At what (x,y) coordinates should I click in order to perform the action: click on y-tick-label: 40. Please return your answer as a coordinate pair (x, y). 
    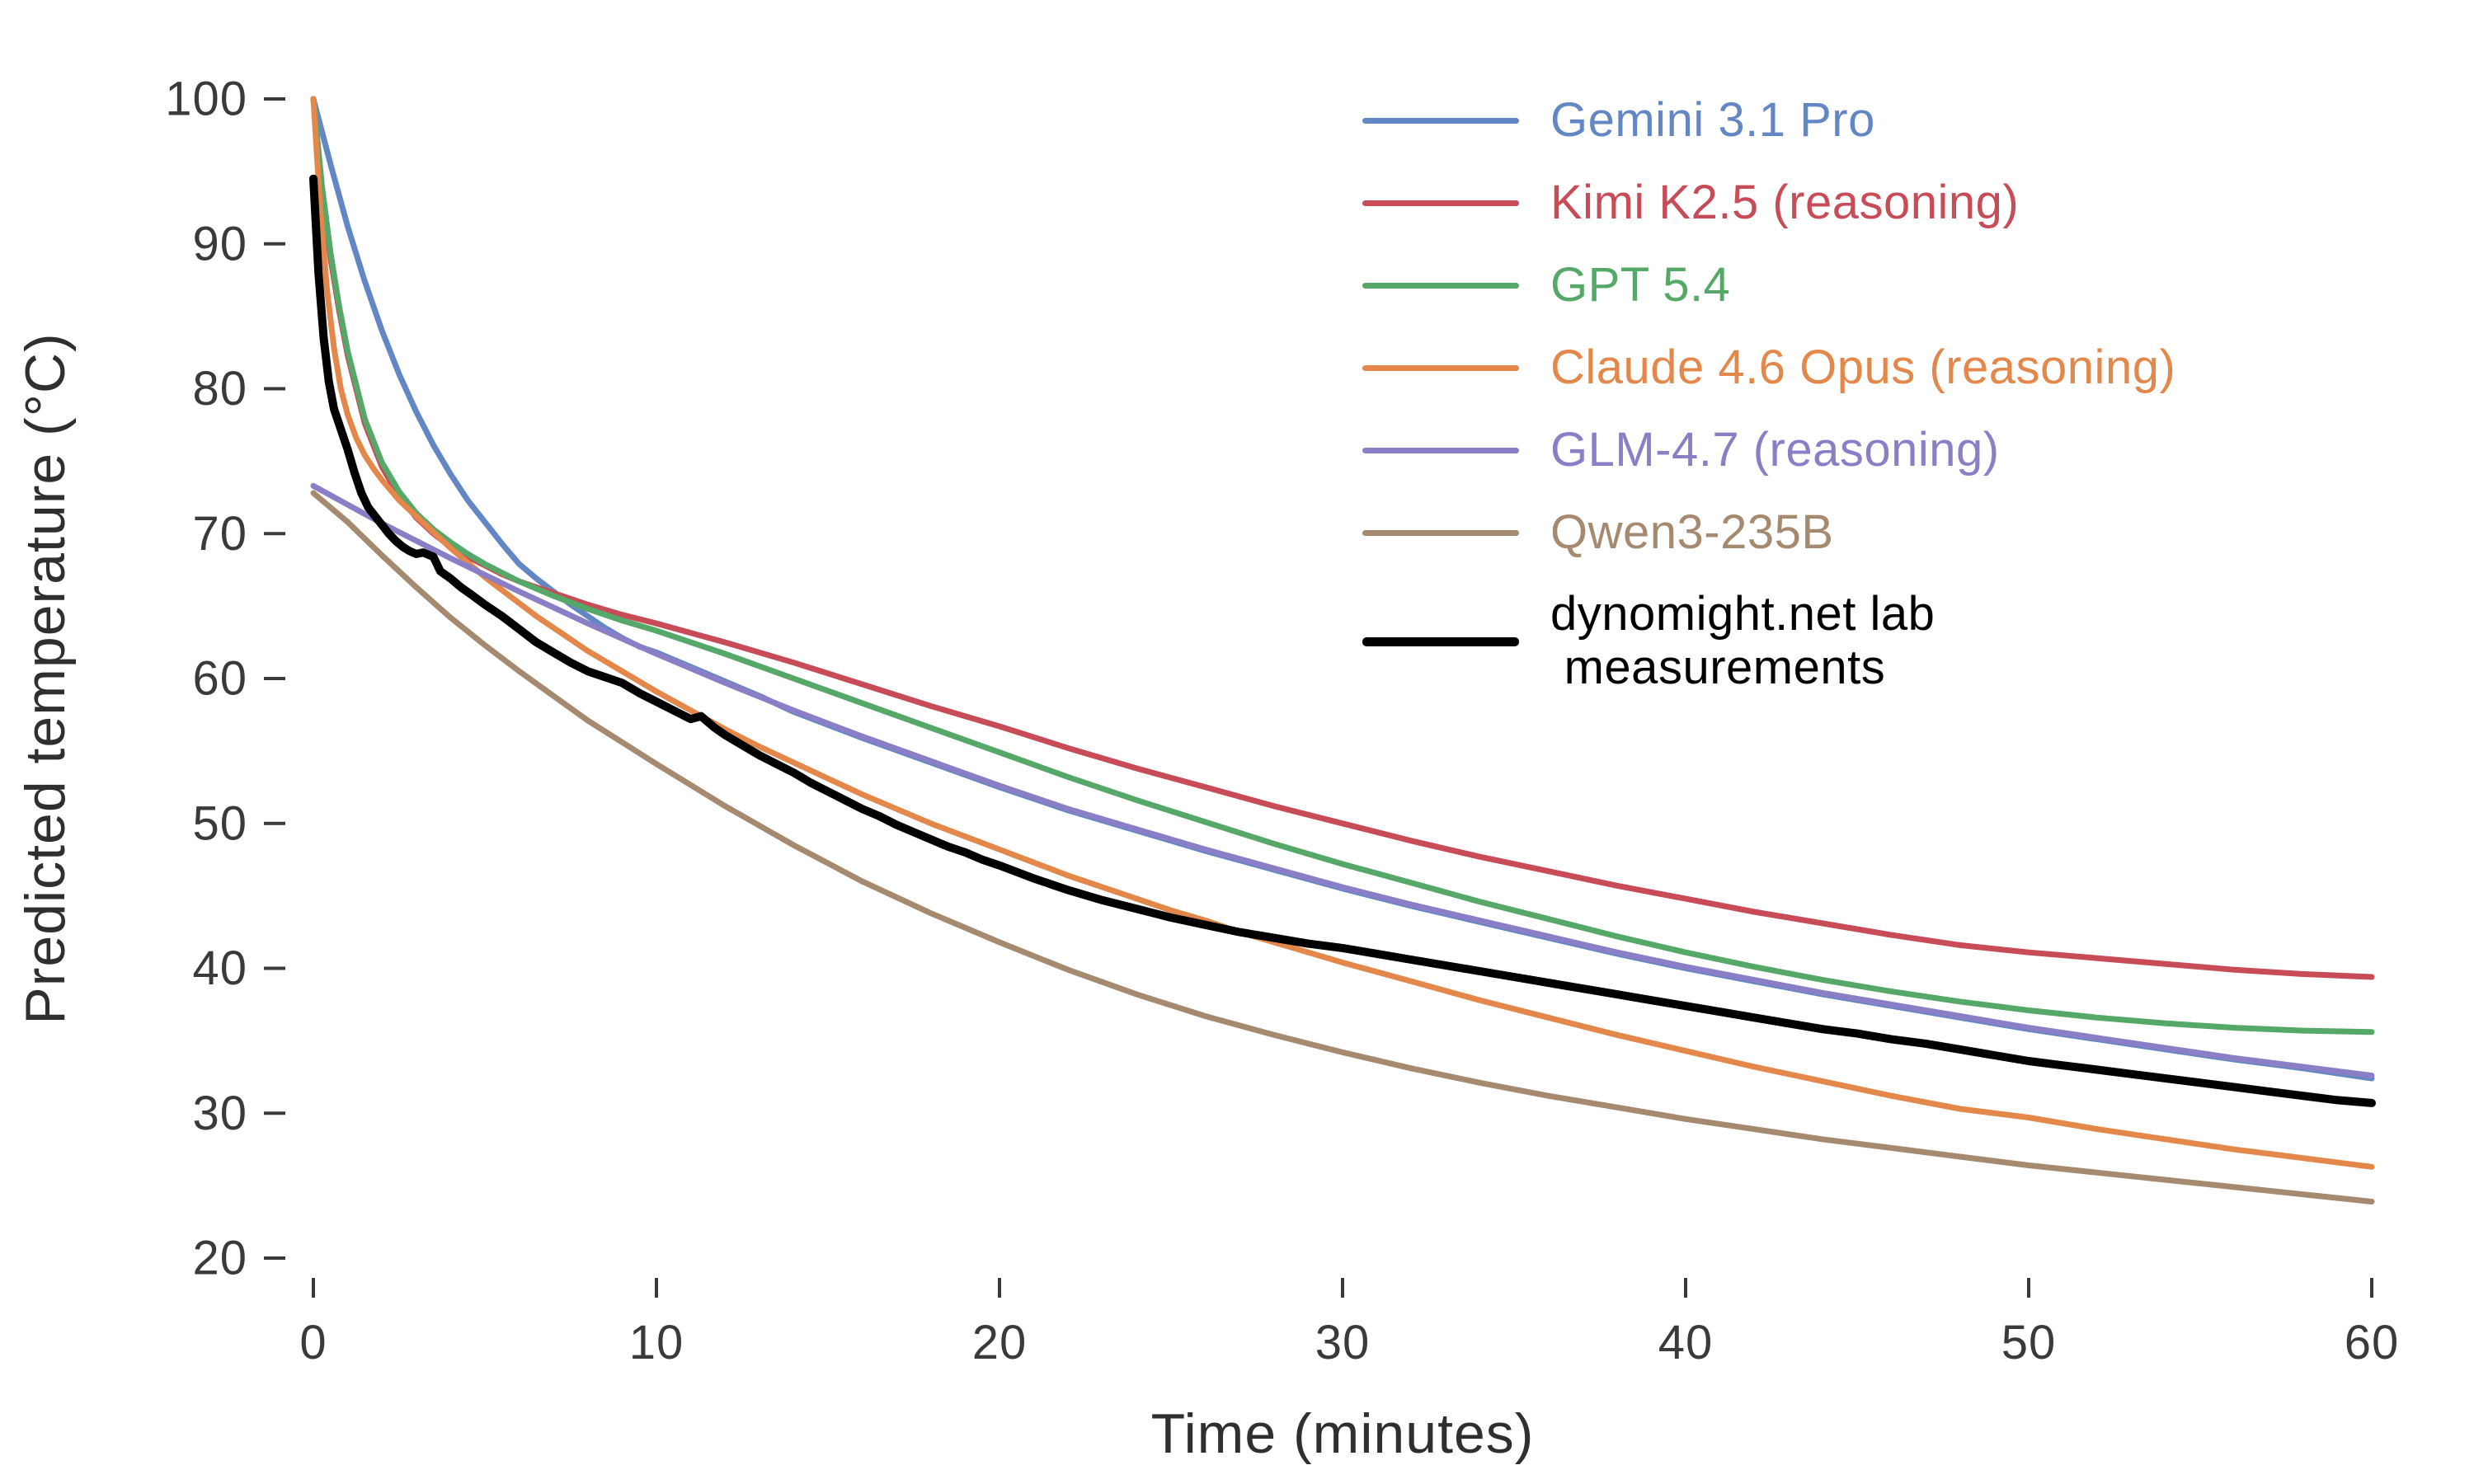
    Looking at the image, I should click on (219, 968).